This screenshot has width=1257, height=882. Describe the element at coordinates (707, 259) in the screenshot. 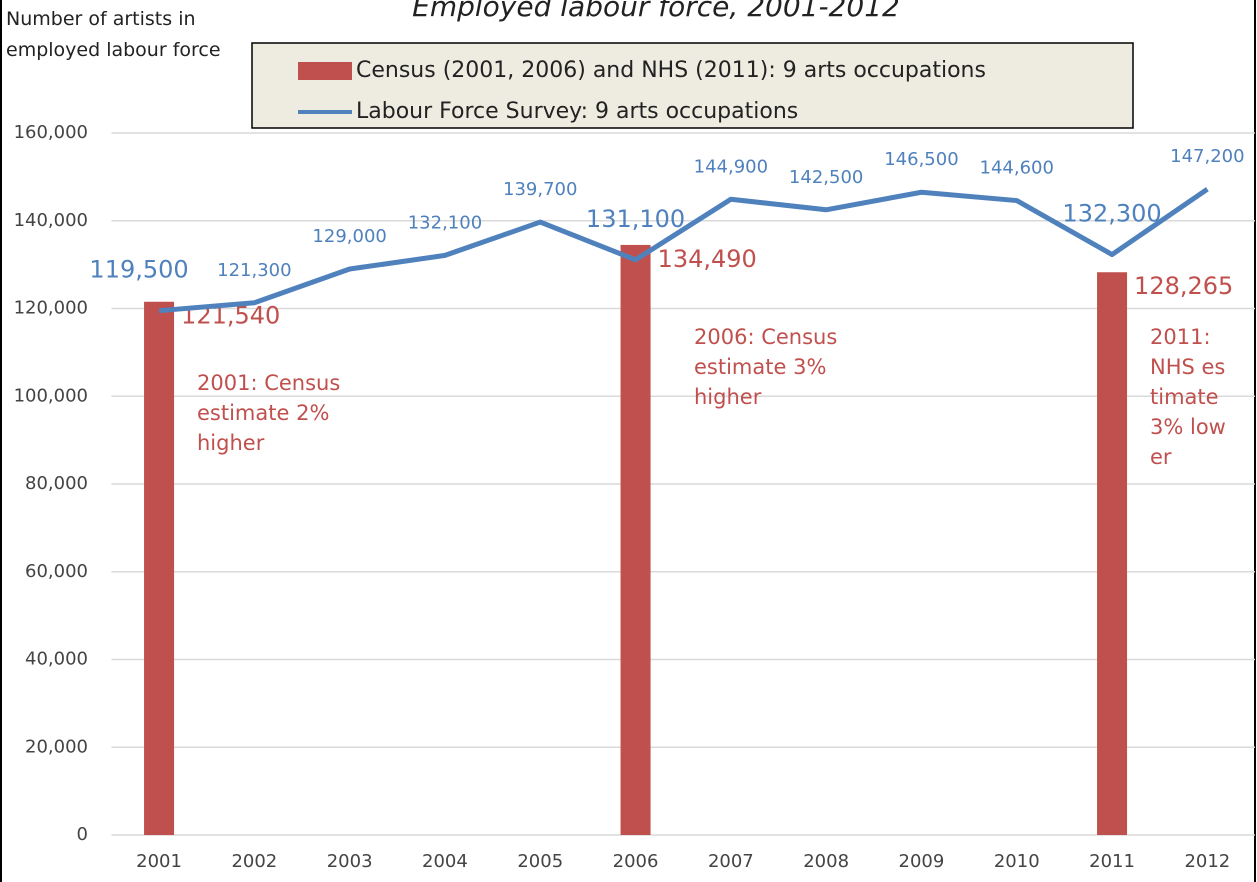

I see `bar-value-label: 134,490` at that location.